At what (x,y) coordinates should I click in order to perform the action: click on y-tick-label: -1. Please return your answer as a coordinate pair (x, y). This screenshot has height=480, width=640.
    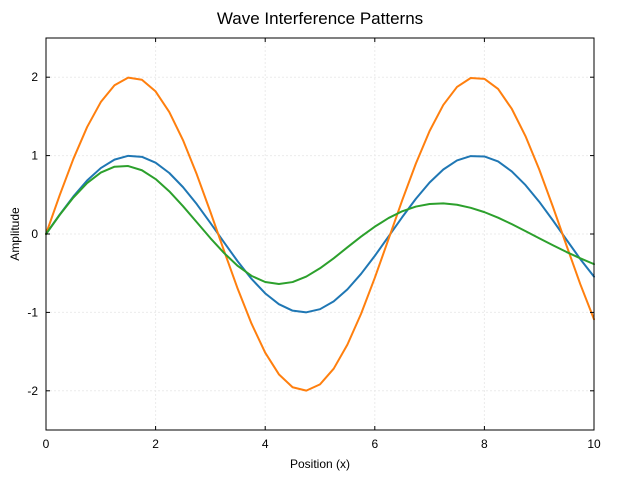
    Looking at the image, I should click on (32, 312).